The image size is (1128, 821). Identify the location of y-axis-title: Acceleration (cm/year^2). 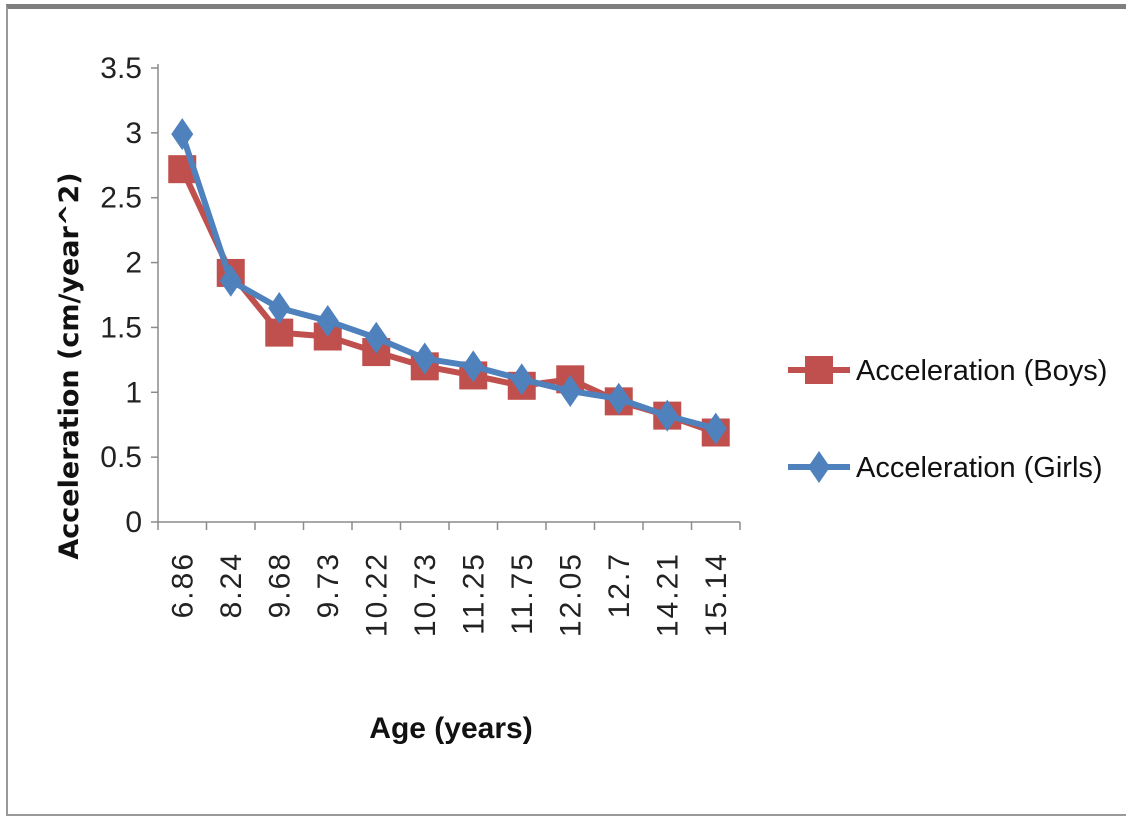
(69, 365).